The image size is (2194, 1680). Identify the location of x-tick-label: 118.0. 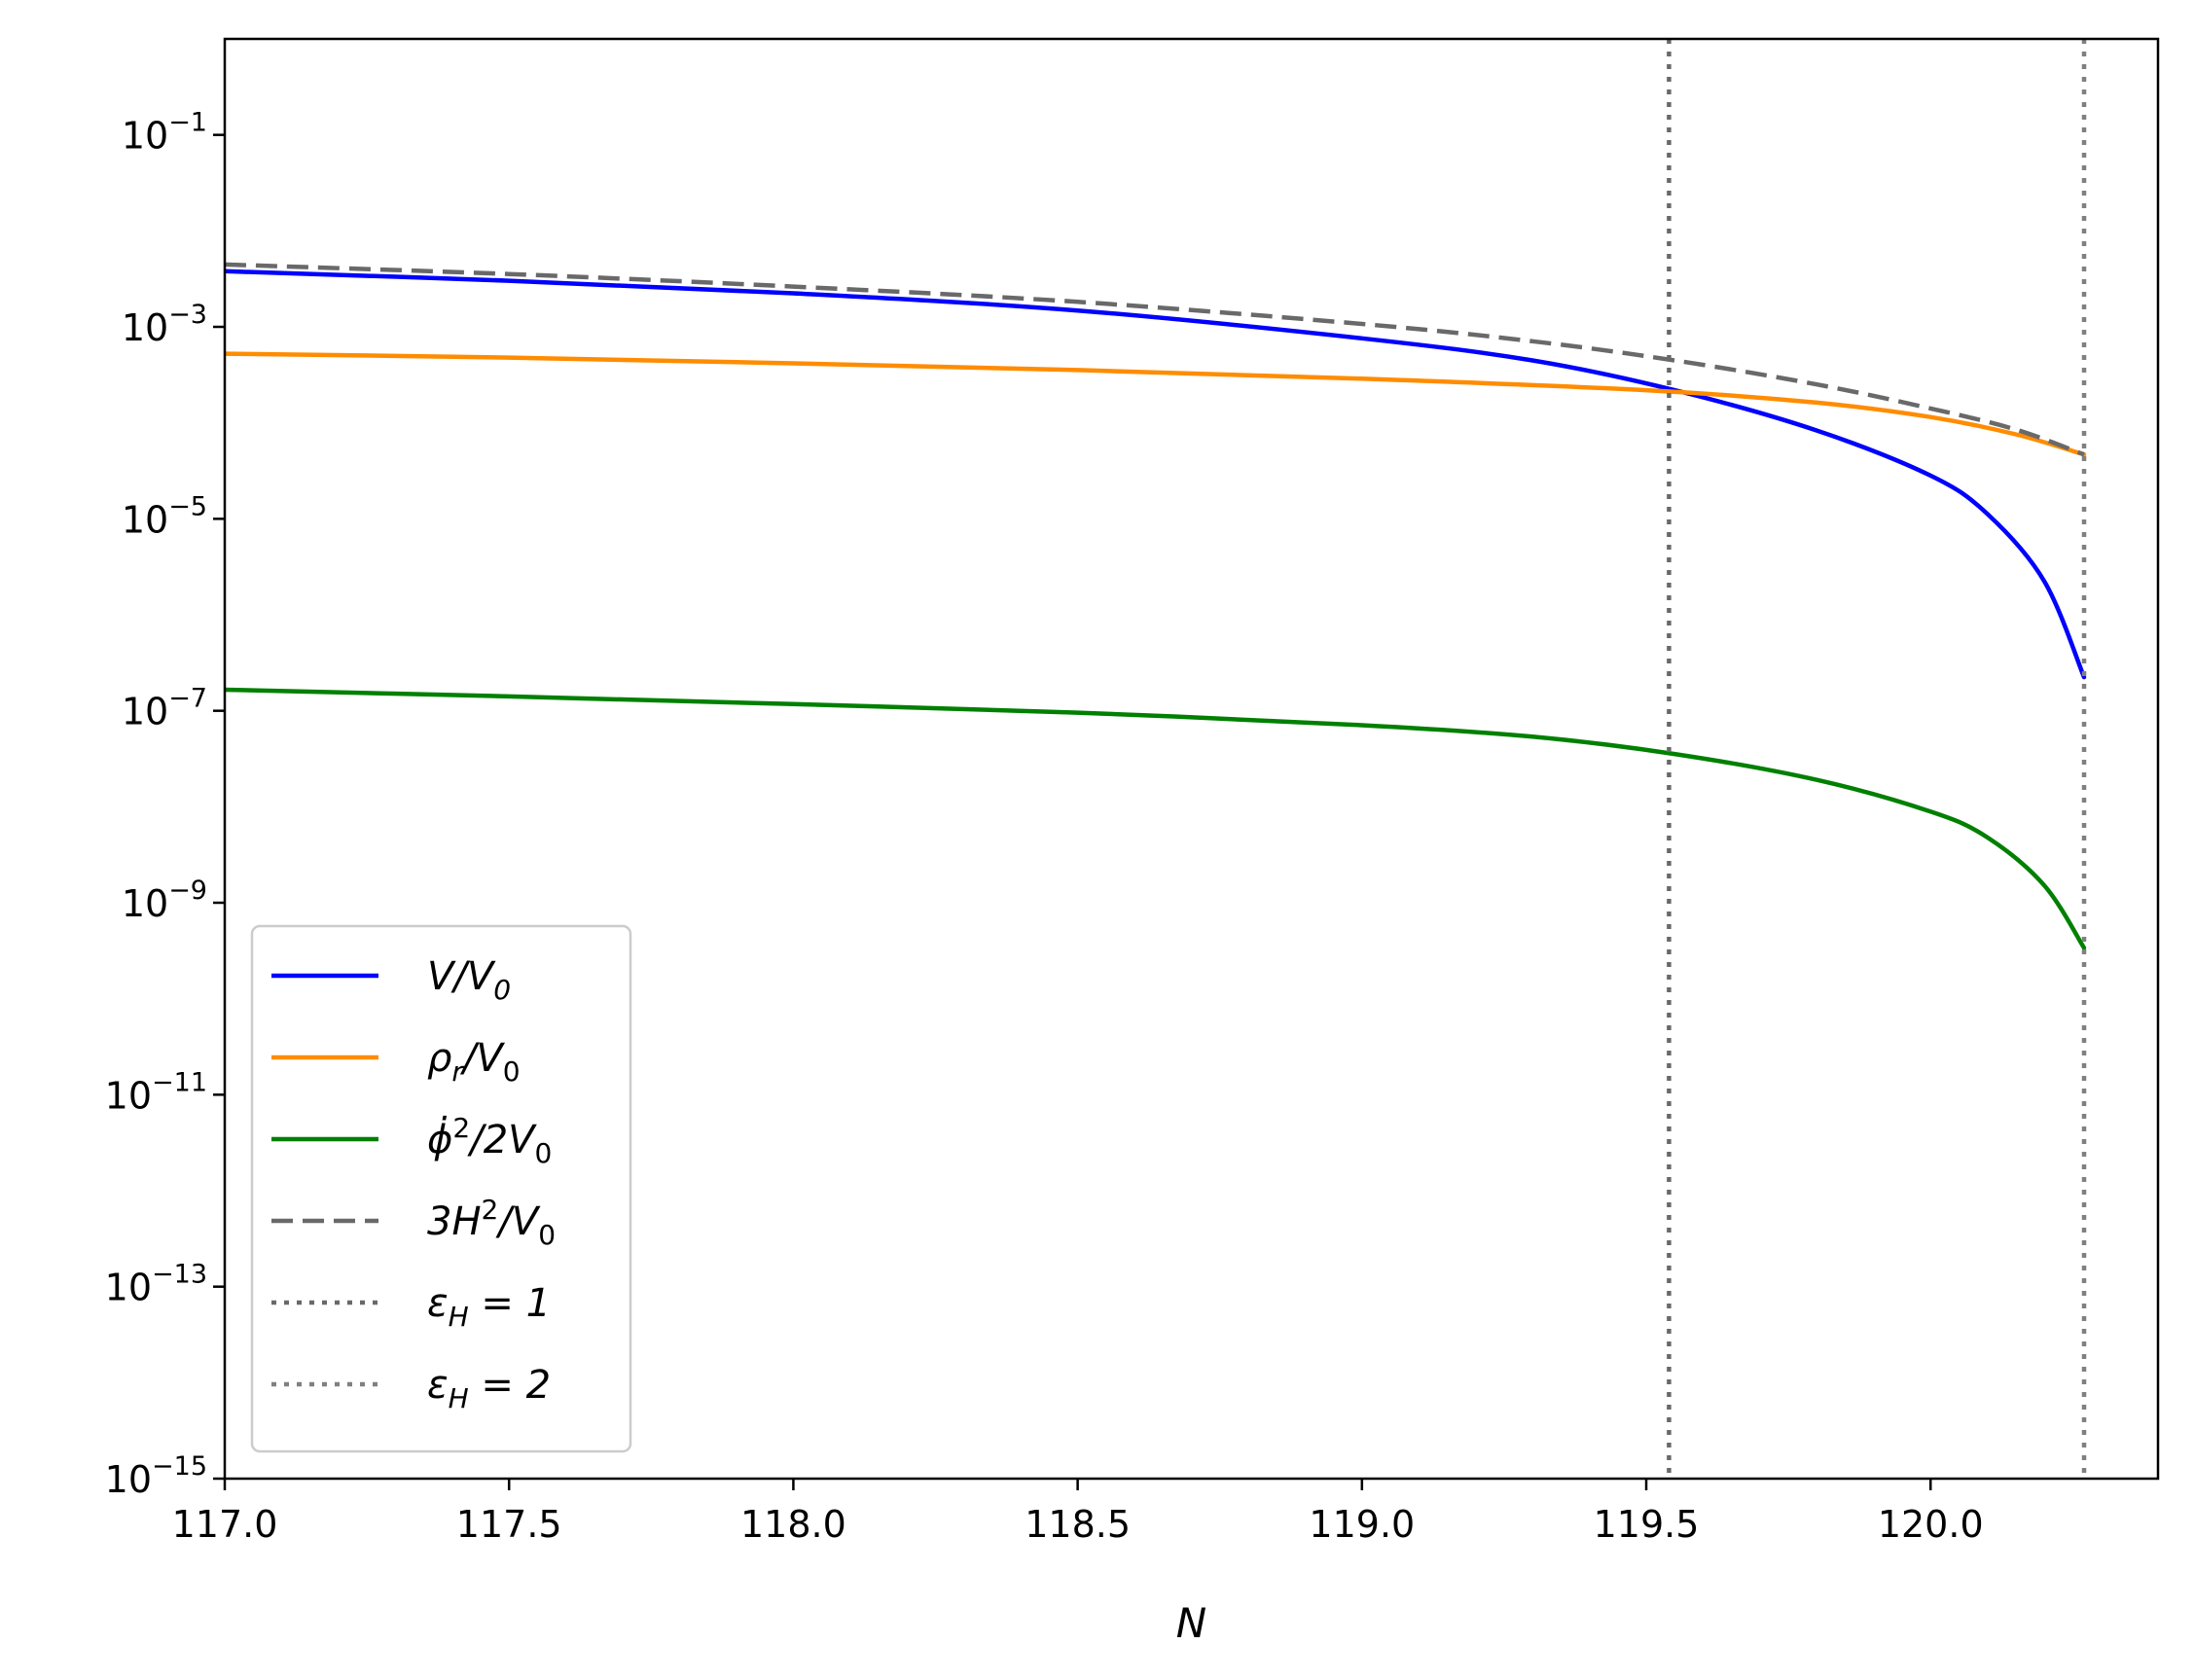
(793, 1524).